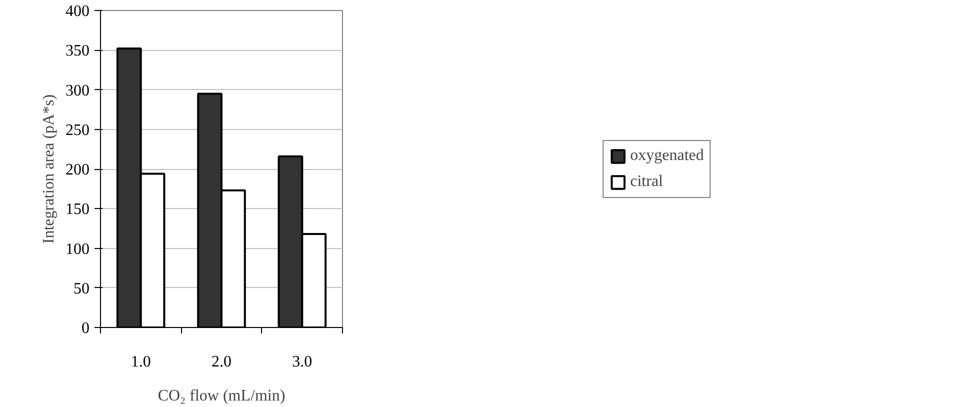 The height and width of the screenshot is (407, 971). I want to click on y-axis-title: Integration area (pA*s), so click(49, 169).